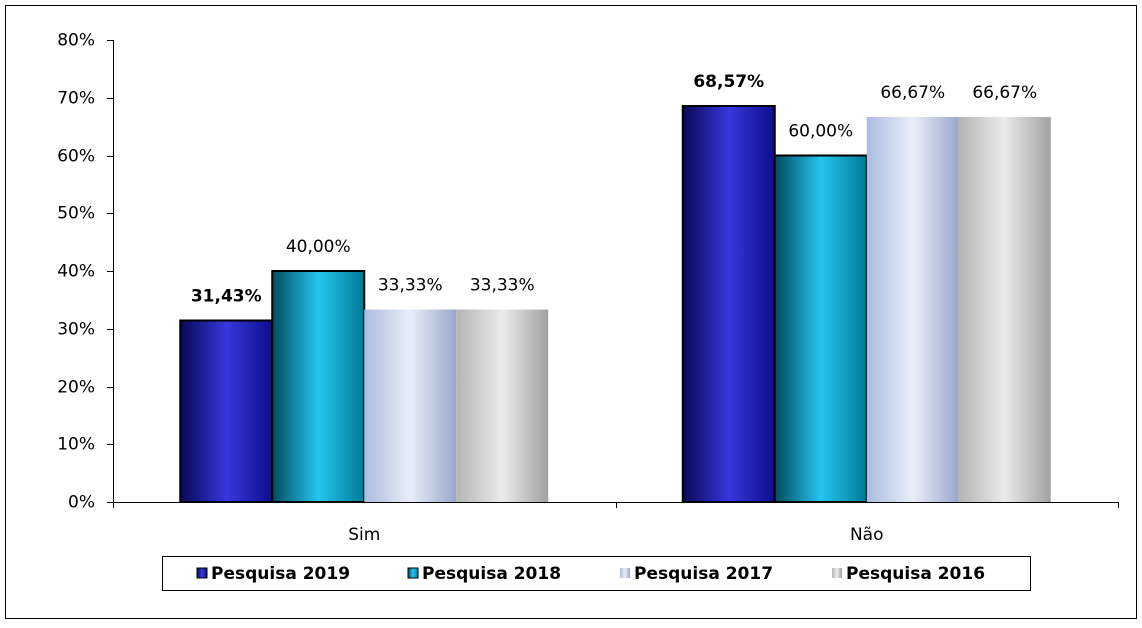 The image size is (1142, 628). I want to click on y-tick-label: 30%, so click(76, 330).